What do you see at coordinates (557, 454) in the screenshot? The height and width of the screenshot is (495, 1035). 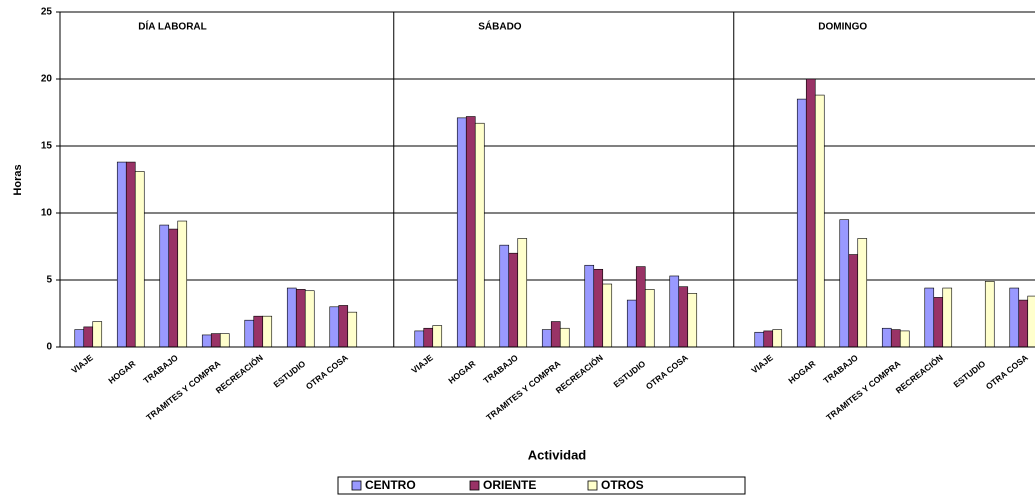 I see `x-axis-label: Actividad` at bounding box center [557, 454].